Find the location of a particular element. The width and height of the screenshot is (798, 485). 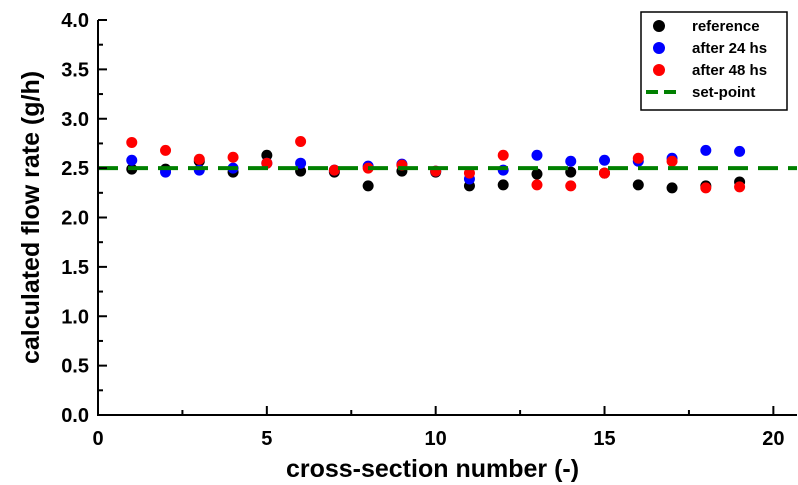

x-tick-label: 20 is located at coordinates (773, 439).